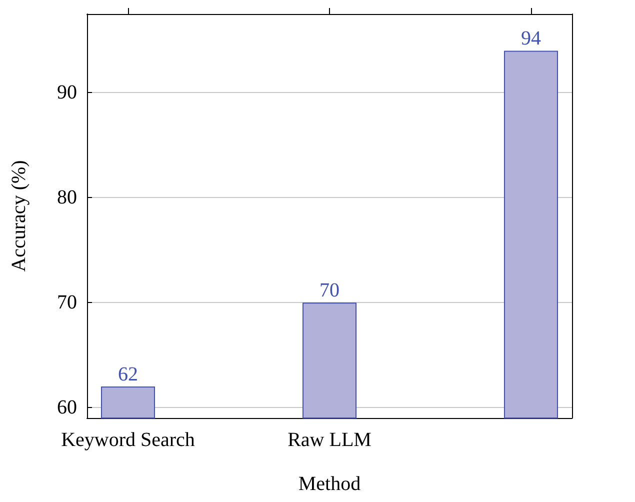 The width and height of the screenshot is (635, 502). Describe the element at coordinates (330, 291) in the screenshot. I see `data-label: 70` at that location.